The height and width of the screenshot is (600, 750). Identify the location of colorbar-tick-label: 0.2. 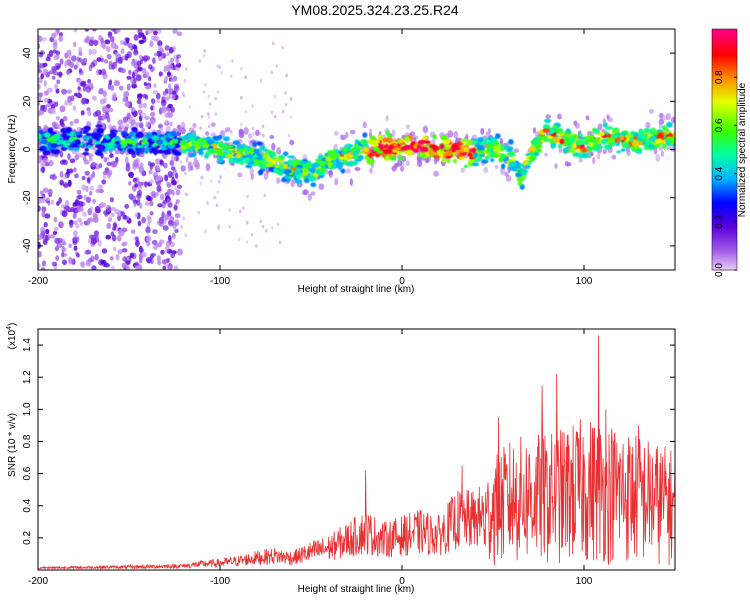
(719, 221).